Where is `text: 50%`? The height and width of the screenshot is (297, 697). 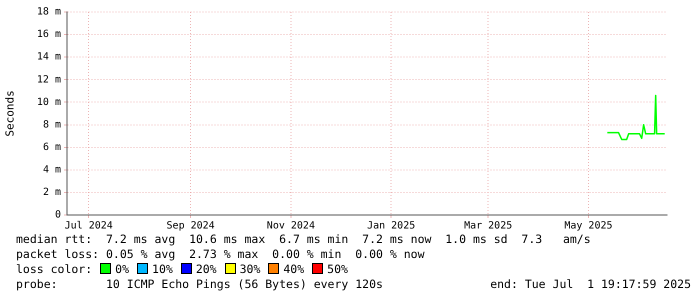
text: 50% is located at coordinates (337, 269).